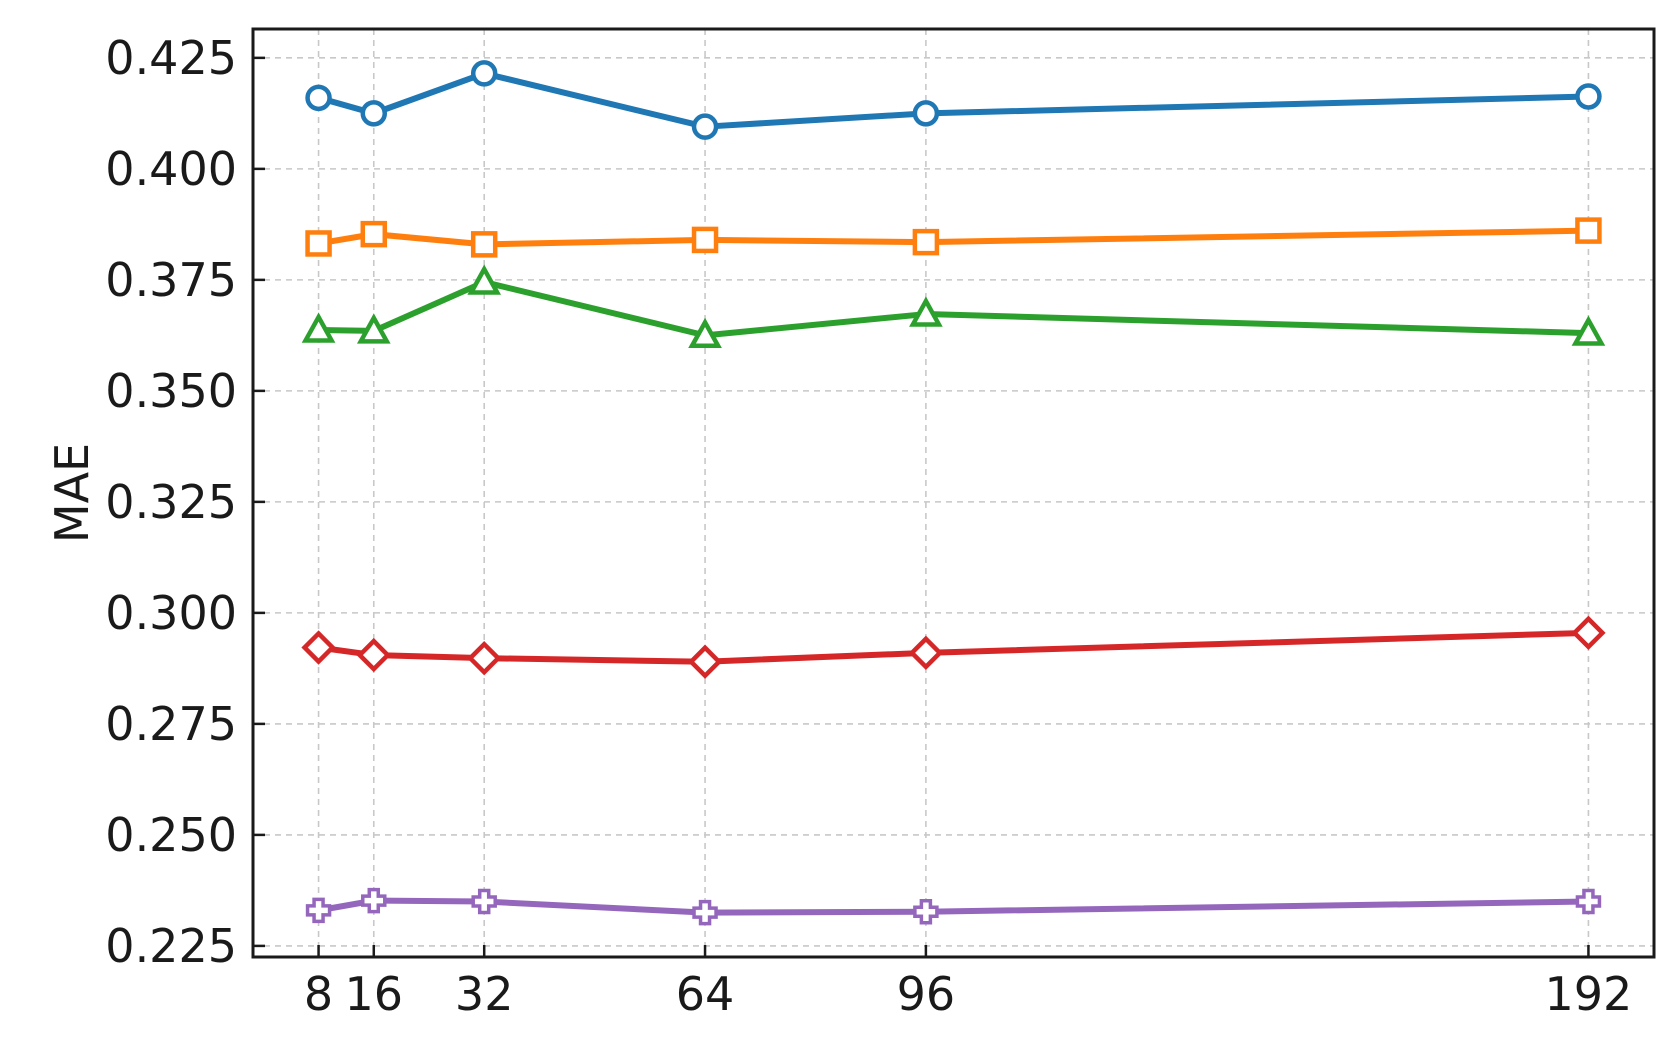 Image resolution: width=1677 pixels, height=1046 pixels. Describe the element at coordinates (171, 169) in the screenshot. I see `y-tick-label: 0.400` at that location.